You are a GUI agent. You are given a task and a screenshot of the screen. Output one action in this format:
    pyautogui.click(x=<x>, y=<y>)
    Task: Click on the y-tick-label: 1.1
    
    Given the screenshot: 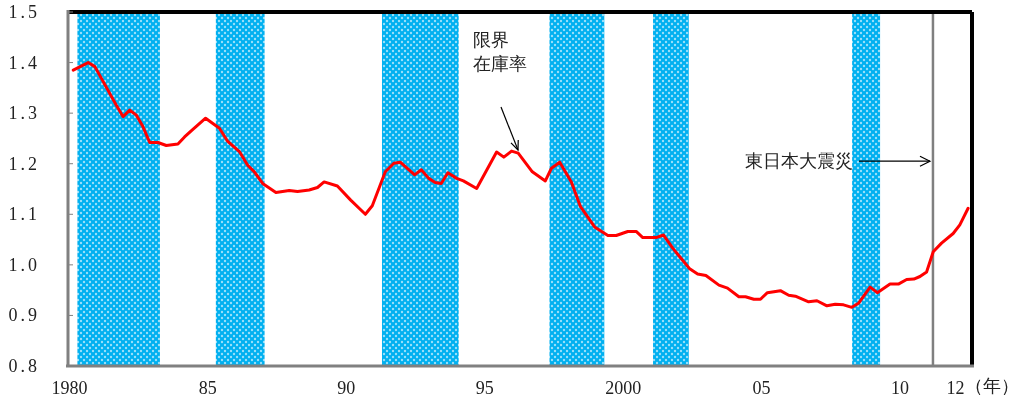 What is the action you would take?
    pyautogui.click(x=24, y=214)
    